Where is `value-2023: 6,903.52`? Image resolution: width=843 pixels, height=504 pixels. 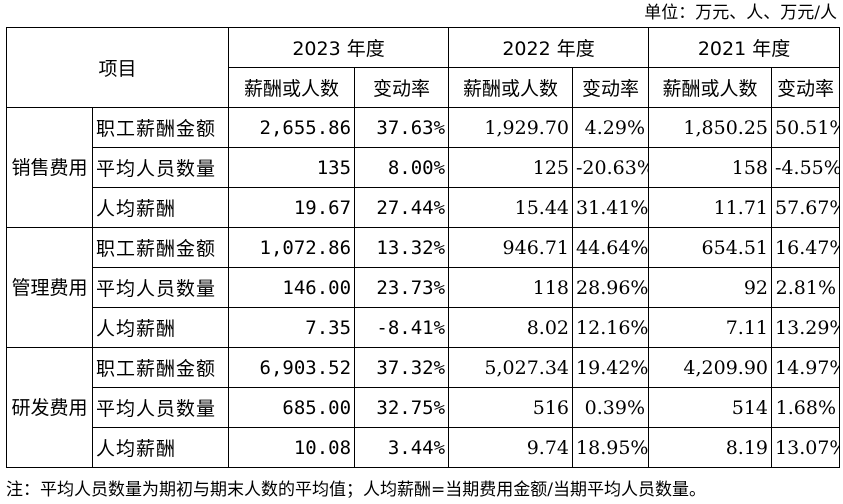 value-2023: 6,903.52 is located at coordinates (292, 367).